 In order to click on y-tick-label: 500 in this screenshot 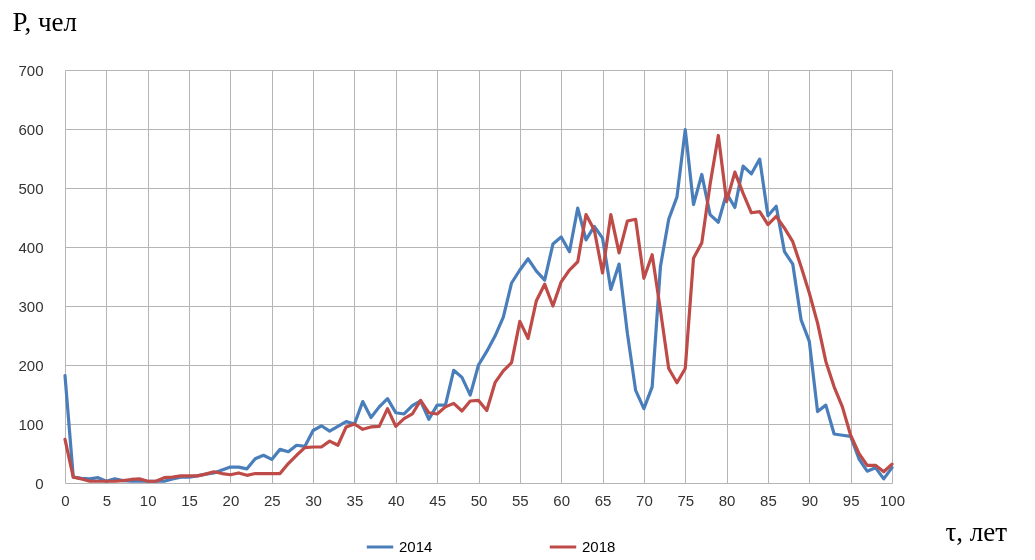, I will do `click(31, 188)`.